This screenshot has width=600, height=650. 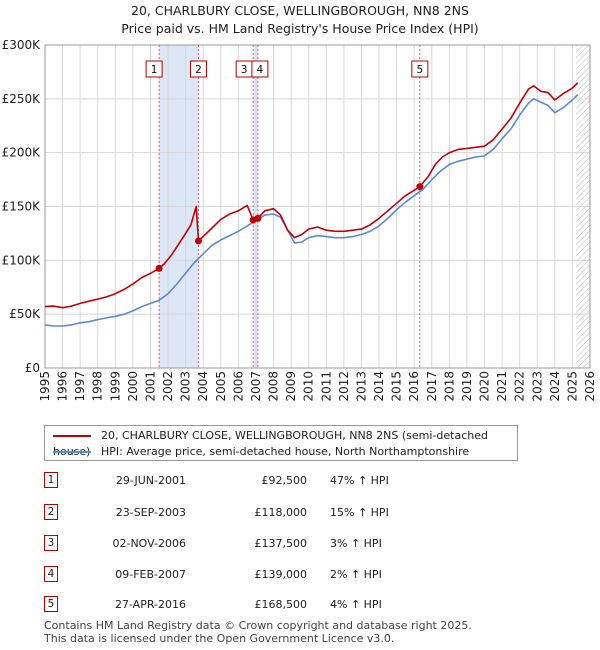 I want to click on x-tick-label: 2016, so click(x=414, y=386).